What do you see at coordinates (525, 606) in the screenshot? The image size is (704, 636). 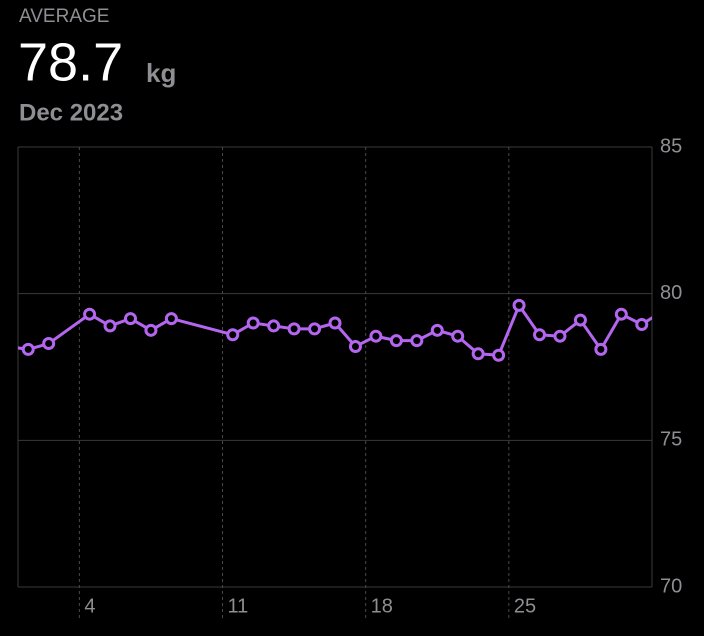 I see `x-tick-label: 25` at bounding box center [525, 606].